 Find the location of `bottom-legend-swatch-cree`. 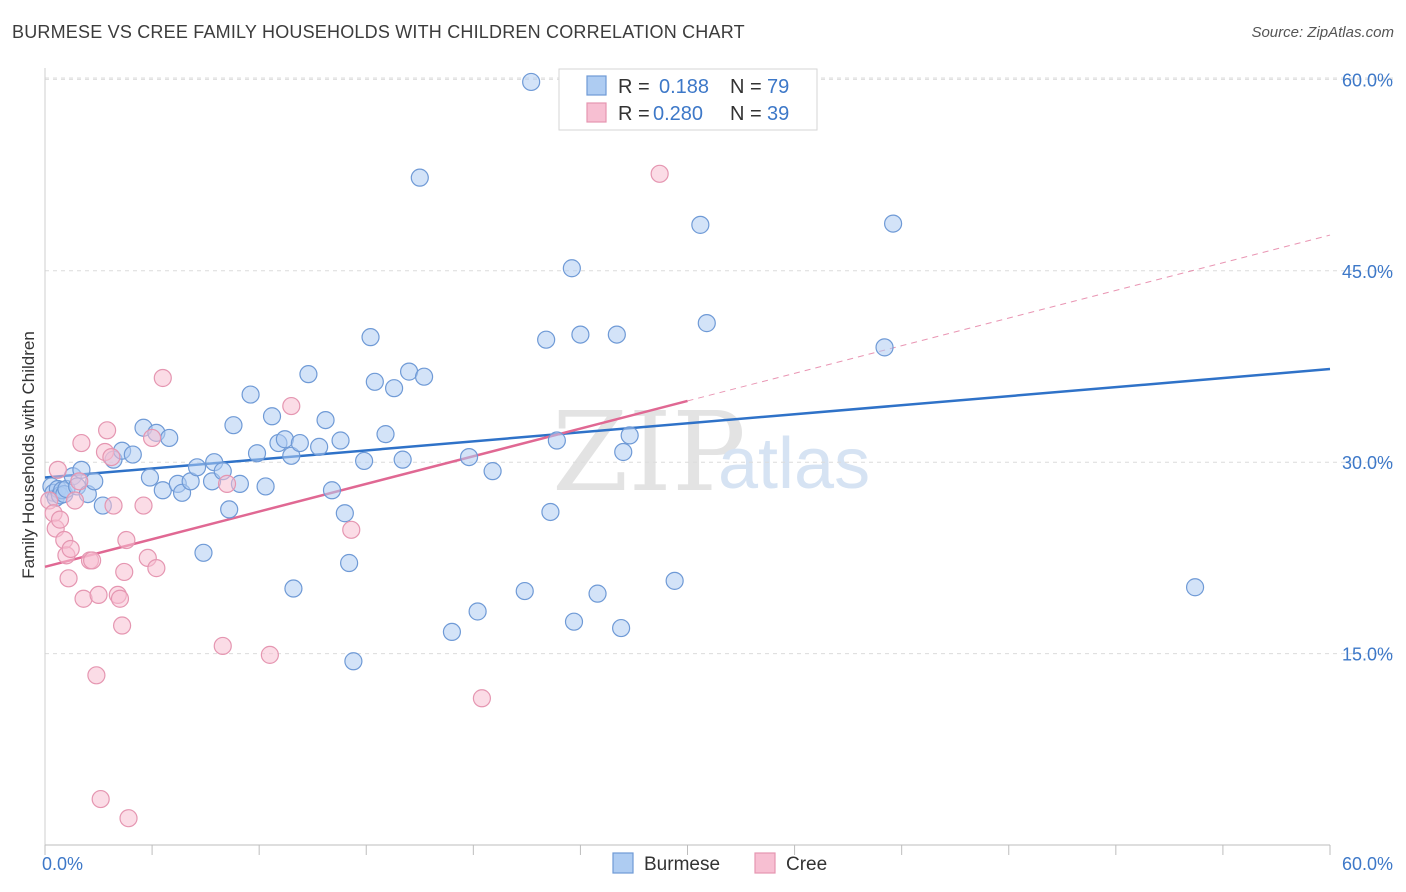

bottom-legend-swatch-cree is located at coordinates (765, 863).